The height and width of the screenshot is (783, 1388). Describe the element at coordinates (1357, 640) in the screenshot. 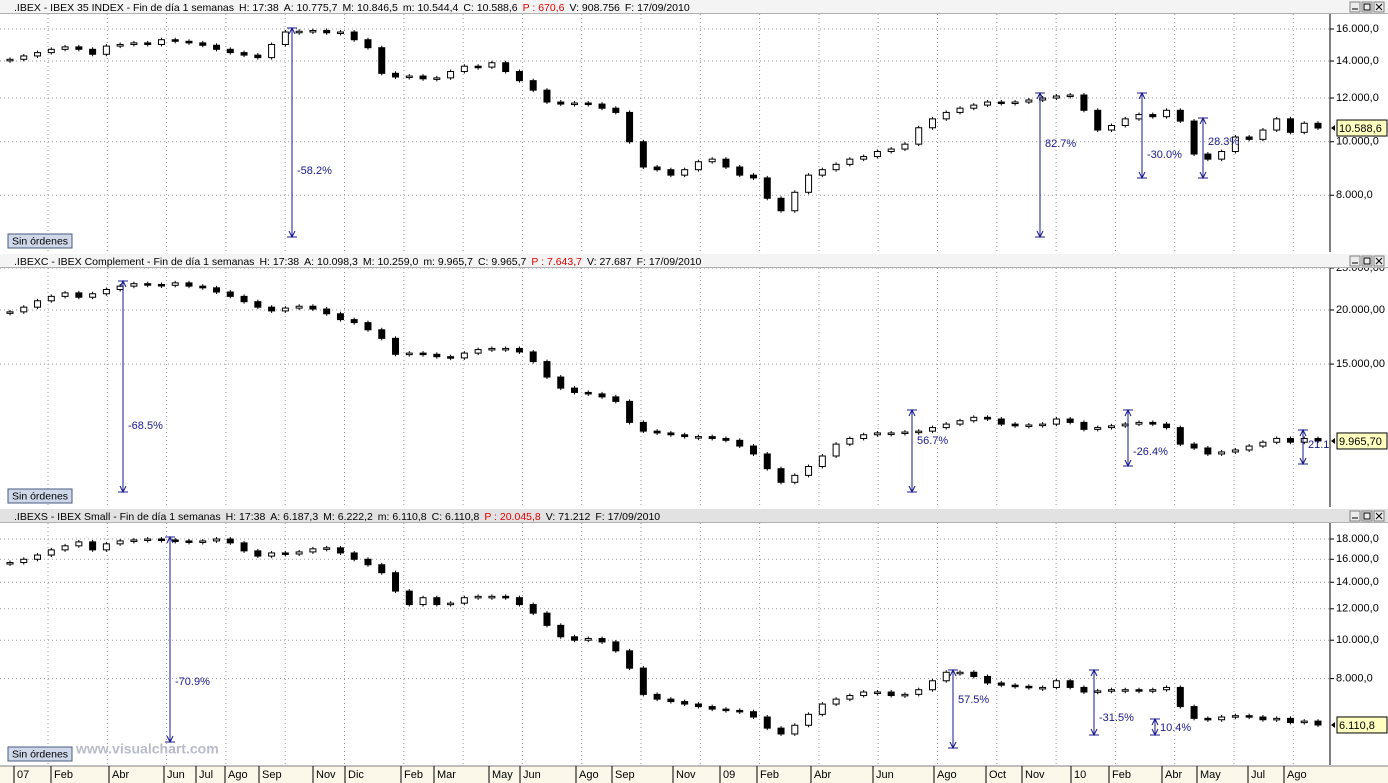

I see `y-tick-label: 10.000,0` at that location.